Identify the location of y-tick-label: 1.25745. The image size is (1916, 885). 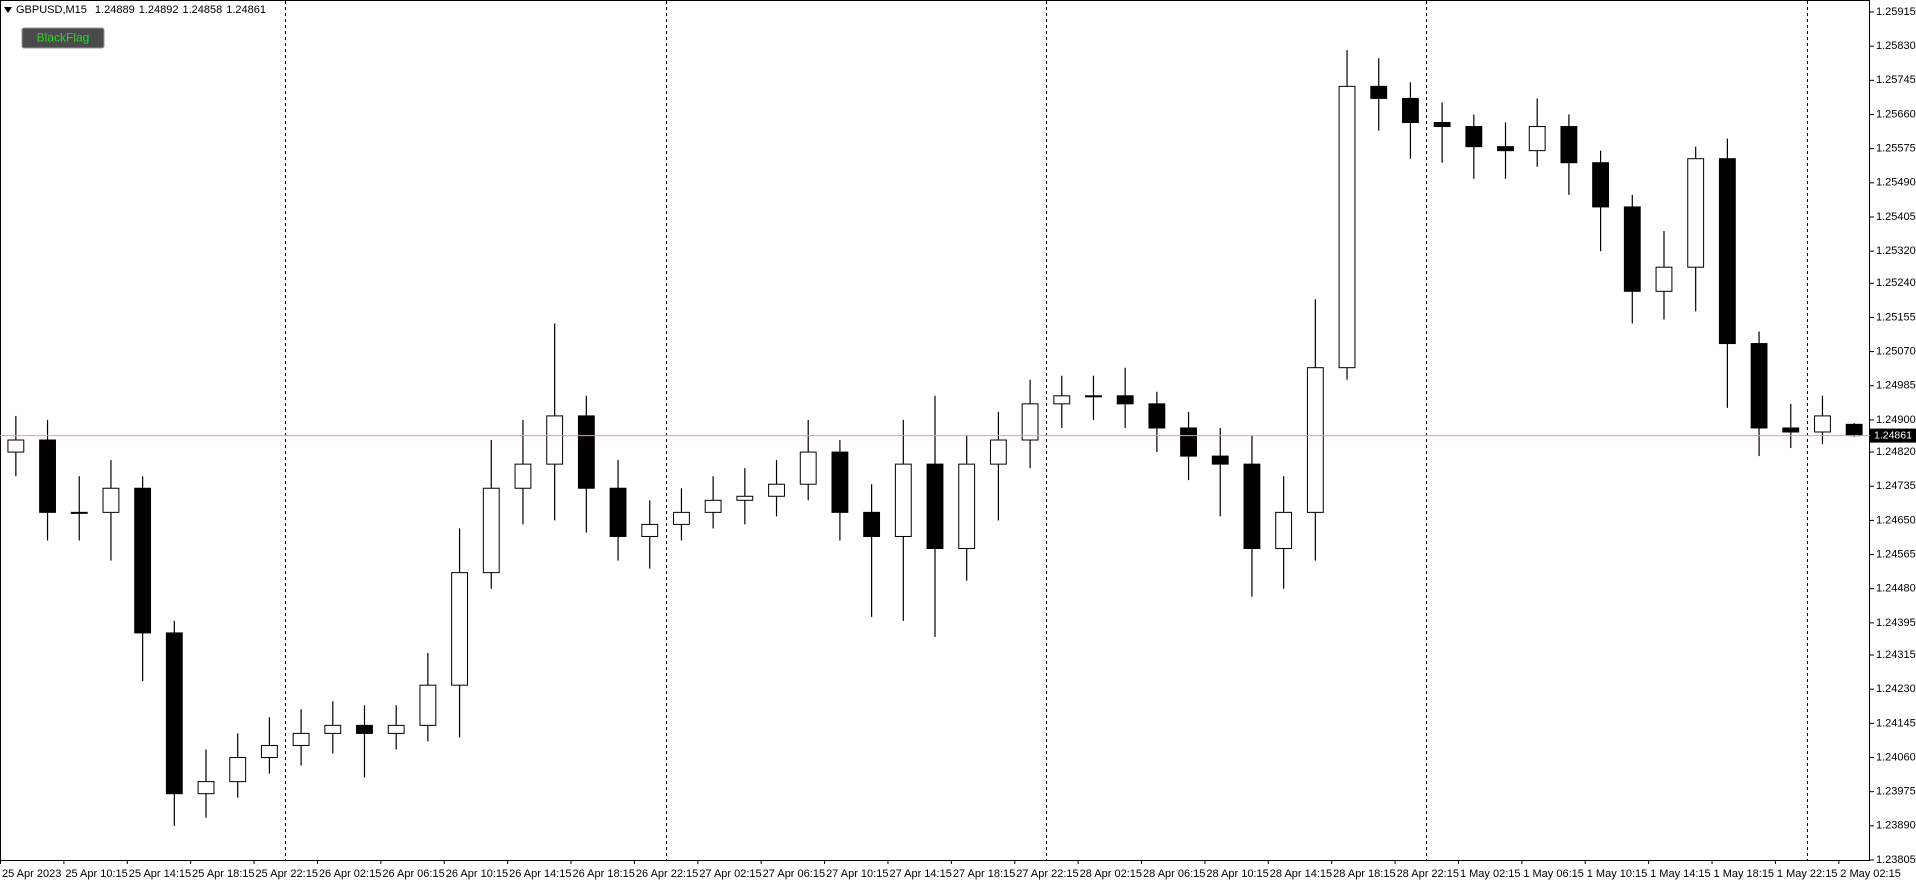
(1896, 80).